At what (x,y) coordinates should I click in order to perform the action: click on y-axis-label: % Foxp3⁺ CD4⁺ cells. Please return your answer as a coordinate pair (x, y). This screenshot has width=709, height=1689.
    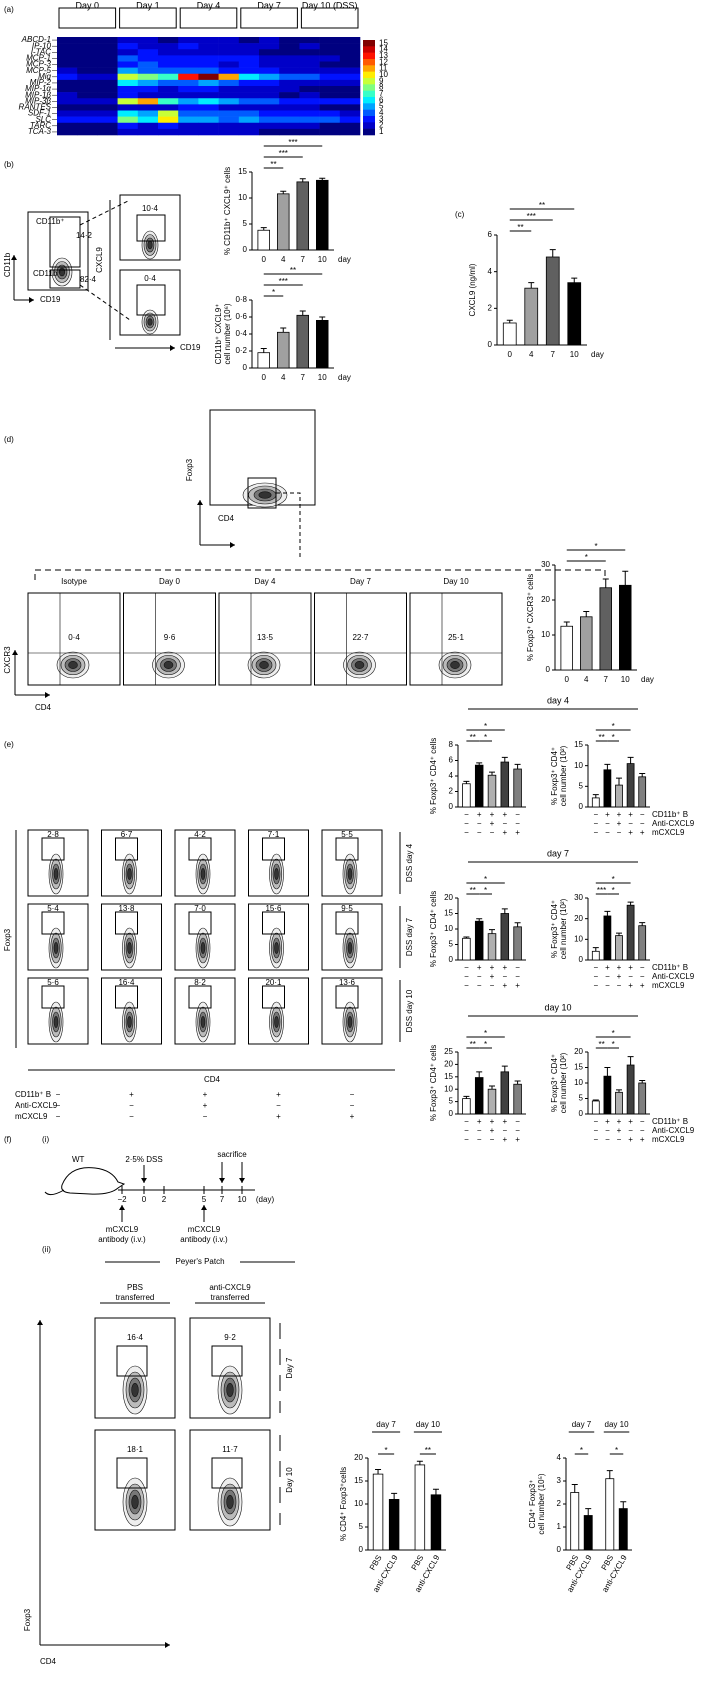
    Looking at the image, I should click on (433, 1083).